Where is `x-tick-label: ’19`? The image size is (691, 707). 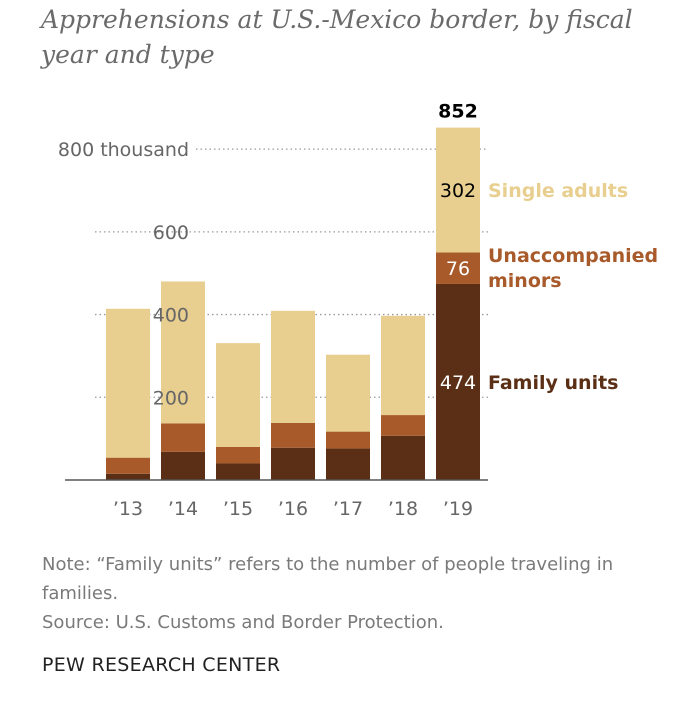 x-tick-label: ’19 is located at coordinates (458, 509).